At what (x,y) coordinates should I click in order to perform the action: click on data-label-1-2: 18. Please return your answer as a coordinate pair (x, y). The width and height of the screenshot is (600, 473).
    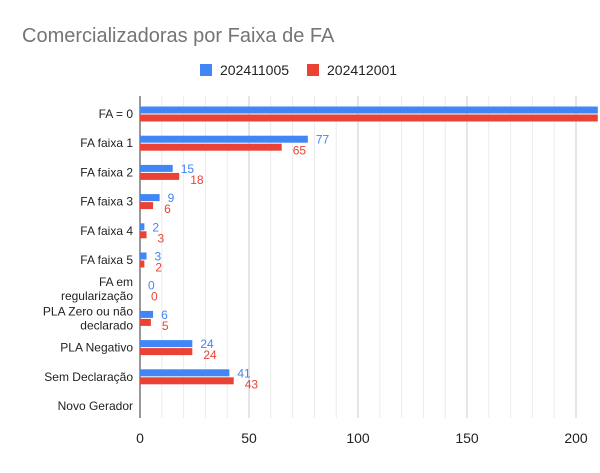
    Looking at the image, I should click on (197, 180).